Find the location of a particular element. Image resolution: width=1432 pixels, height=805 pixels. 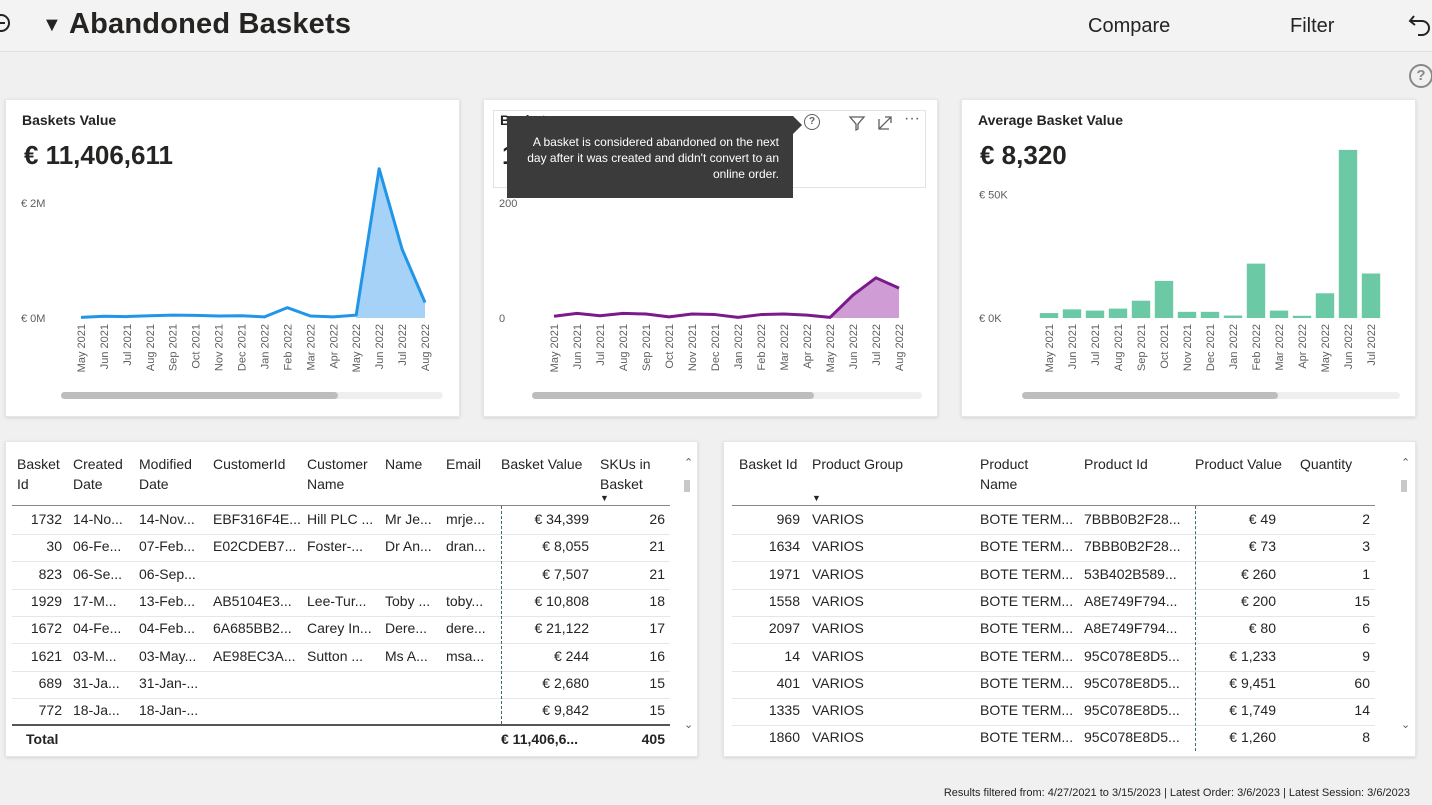

table-cell: 6 is located at coordinates (1366, 628).